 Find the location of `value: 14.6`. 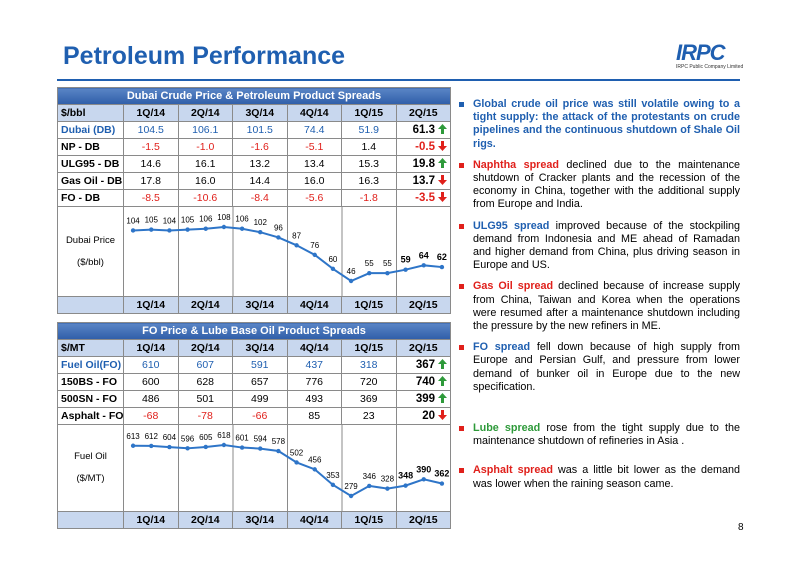

value: 14.6 is located at coordinates (150, 164).